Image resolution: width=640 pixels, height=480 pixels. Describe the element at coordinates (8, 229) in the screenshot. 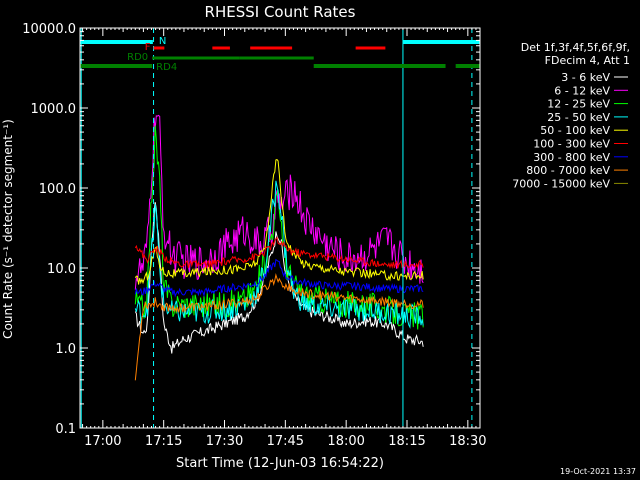

I see `y-axis-label: Count Rate (s⁻¹ detector segment⁻¹)` at that location.